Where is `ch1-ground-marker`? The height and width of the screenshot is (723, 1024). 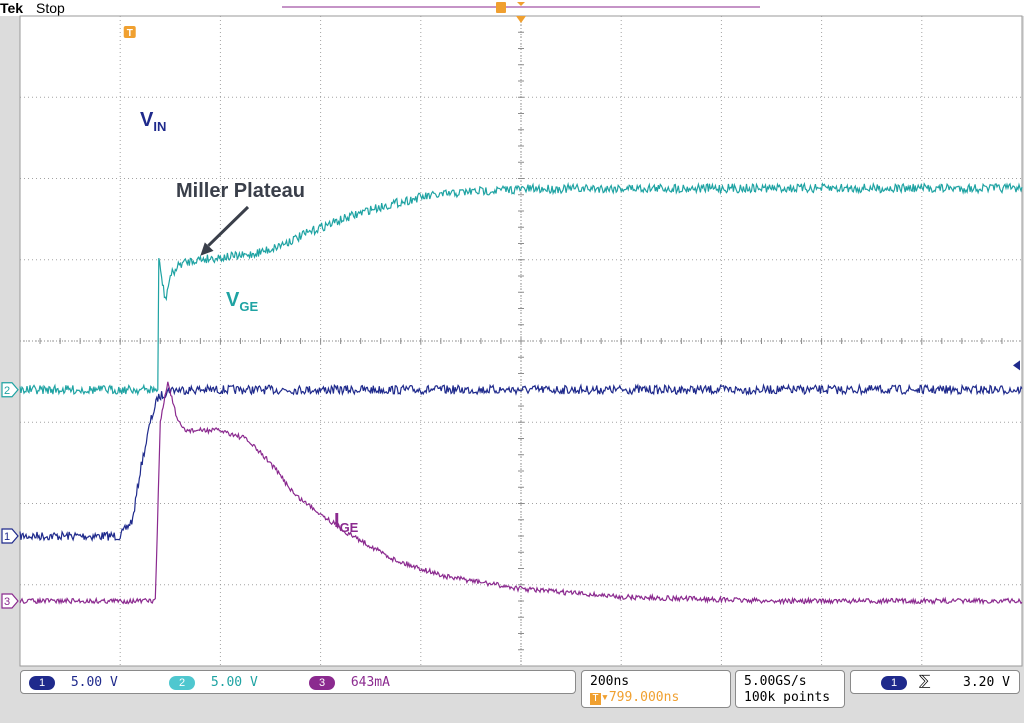 ch1-ground-marker is located at coordinates (10, 536).